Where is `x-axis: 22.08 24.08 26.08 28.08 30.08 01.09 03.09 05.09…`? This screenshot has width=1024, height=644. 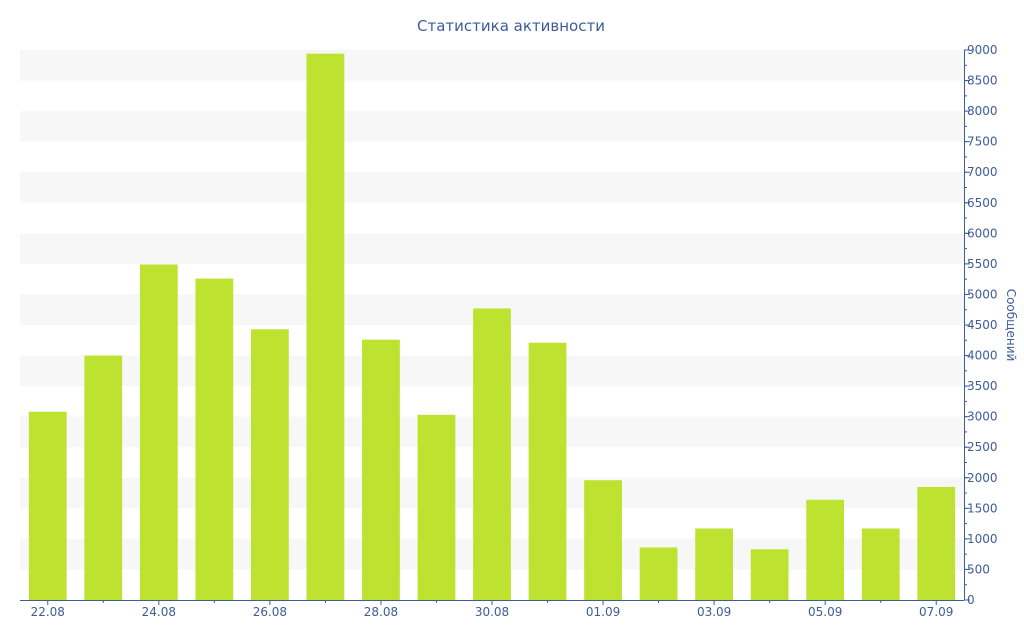
x-axis: 22.08 24.08 26.08 28.08 30.08 01.09 03.09 05.09… is located at coordinates (492, 609).